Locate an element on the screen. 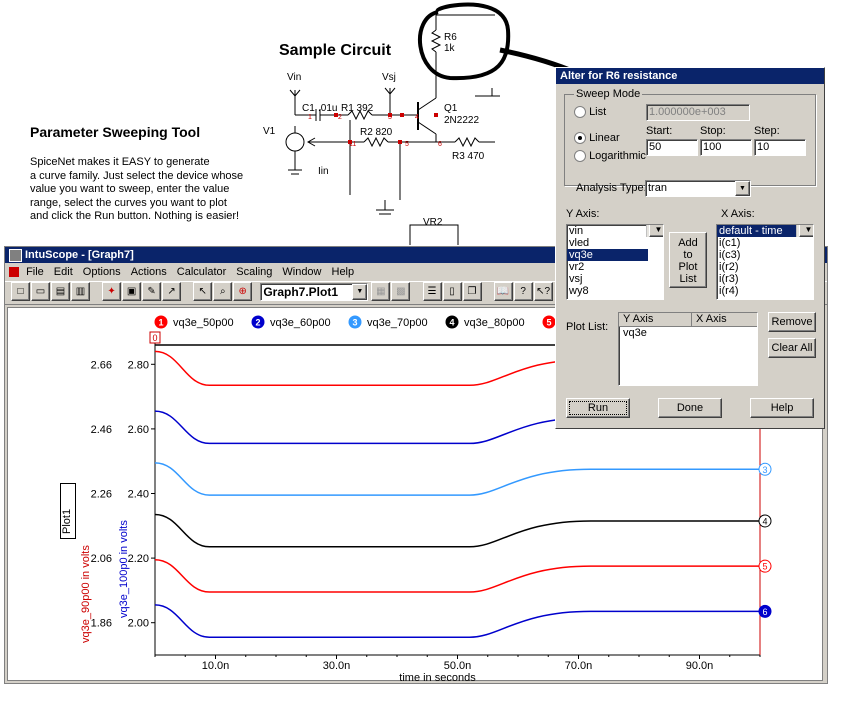  preview-icon: ▥ is located at coordinates (80, 291).